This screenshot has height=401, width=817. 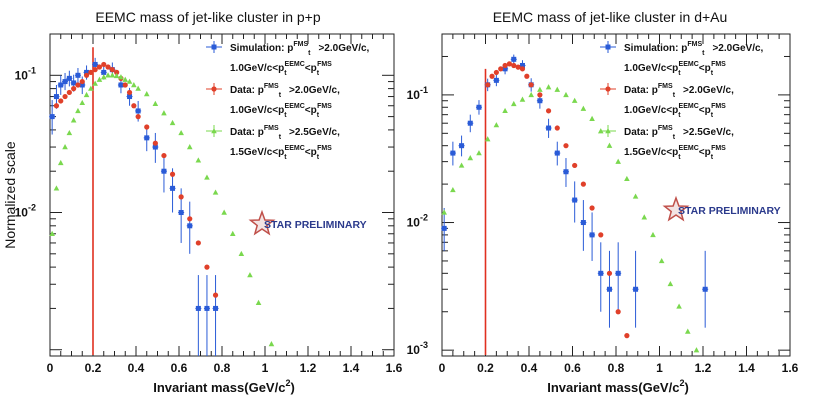 I want to click on legend-marker, so click(x=214, y=89).